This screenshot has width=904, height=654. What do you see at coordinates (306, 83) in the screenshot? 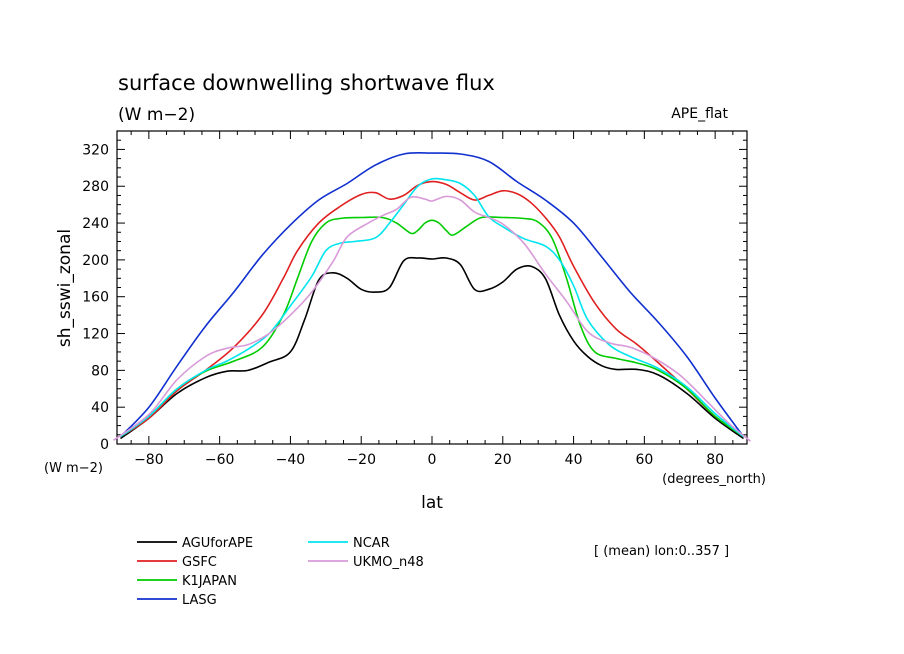
I see `chart-title: surface downwelling shortwave flux` at bounding box center [306, 83].